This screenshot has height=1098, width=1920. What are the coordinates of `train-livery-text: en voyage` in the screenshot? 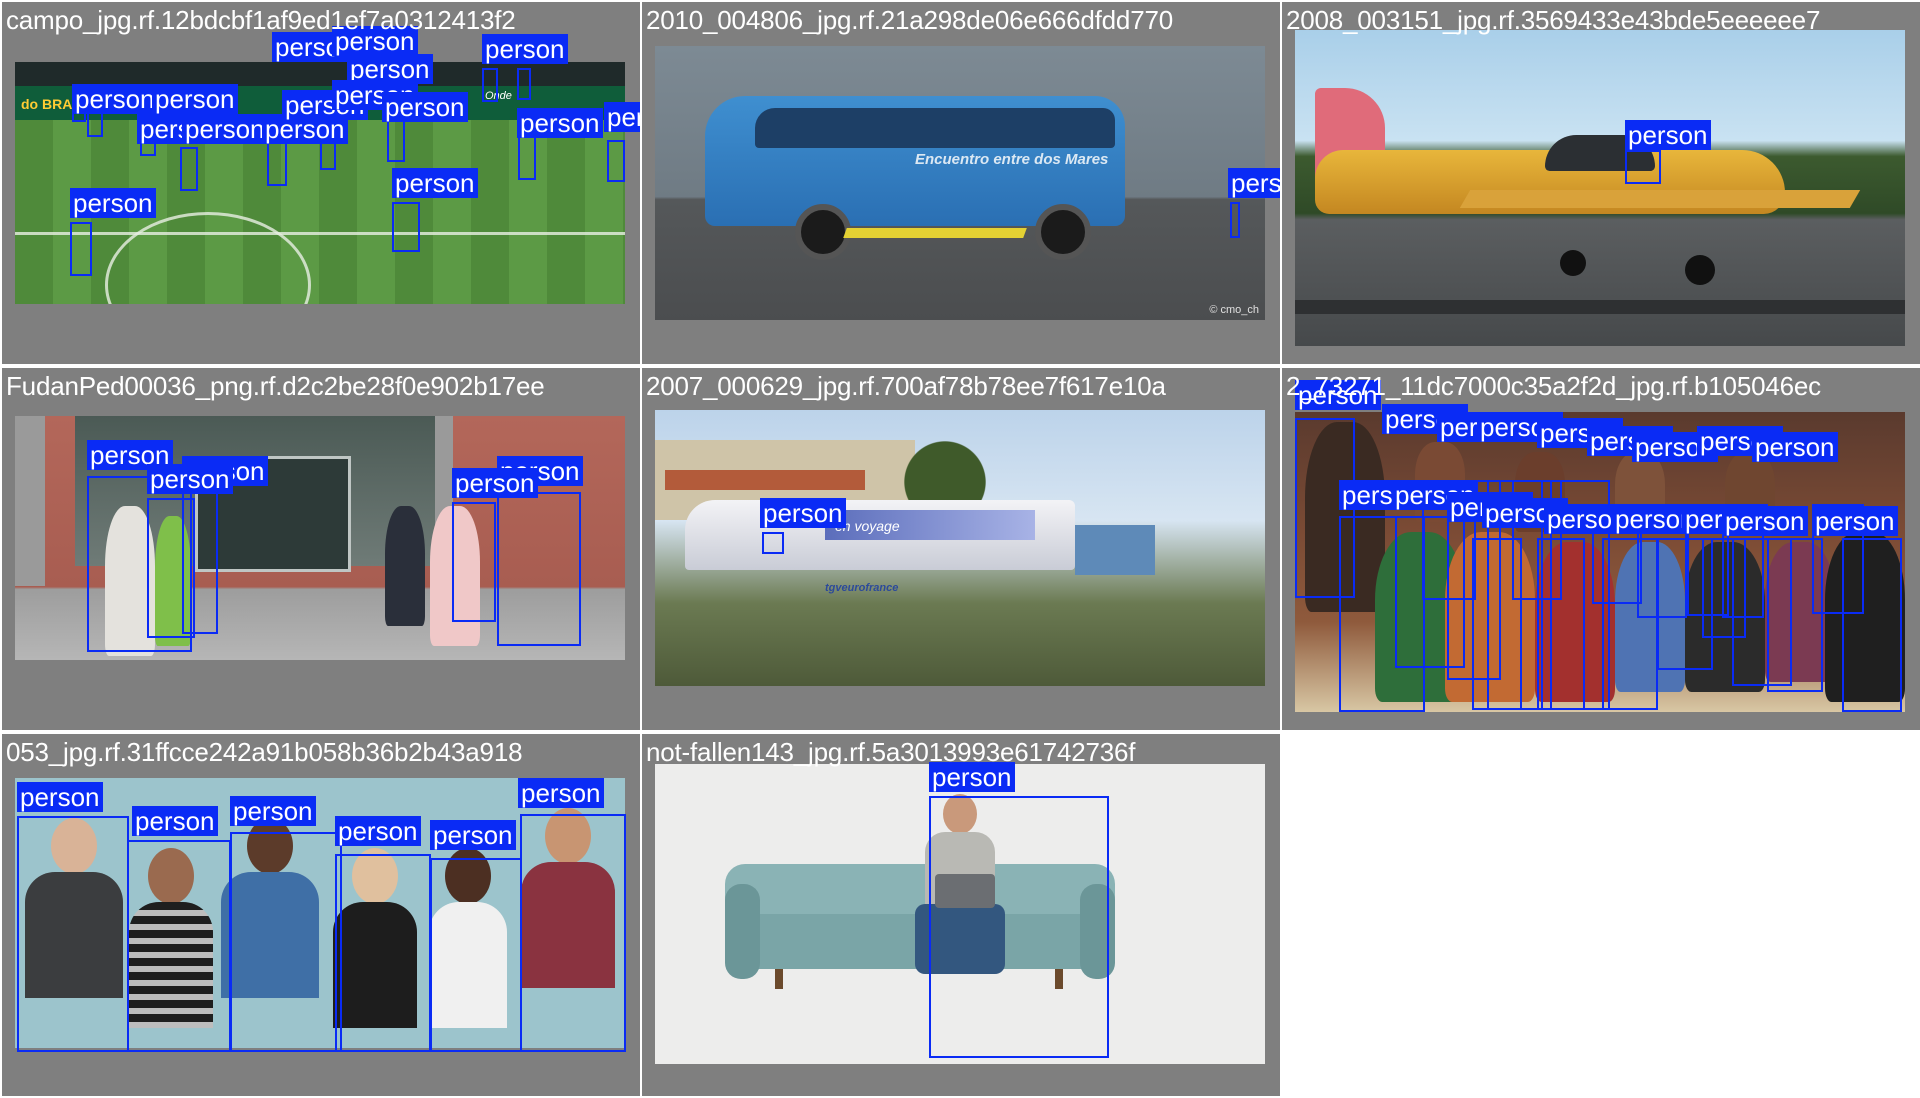 It's located at (867, 526).